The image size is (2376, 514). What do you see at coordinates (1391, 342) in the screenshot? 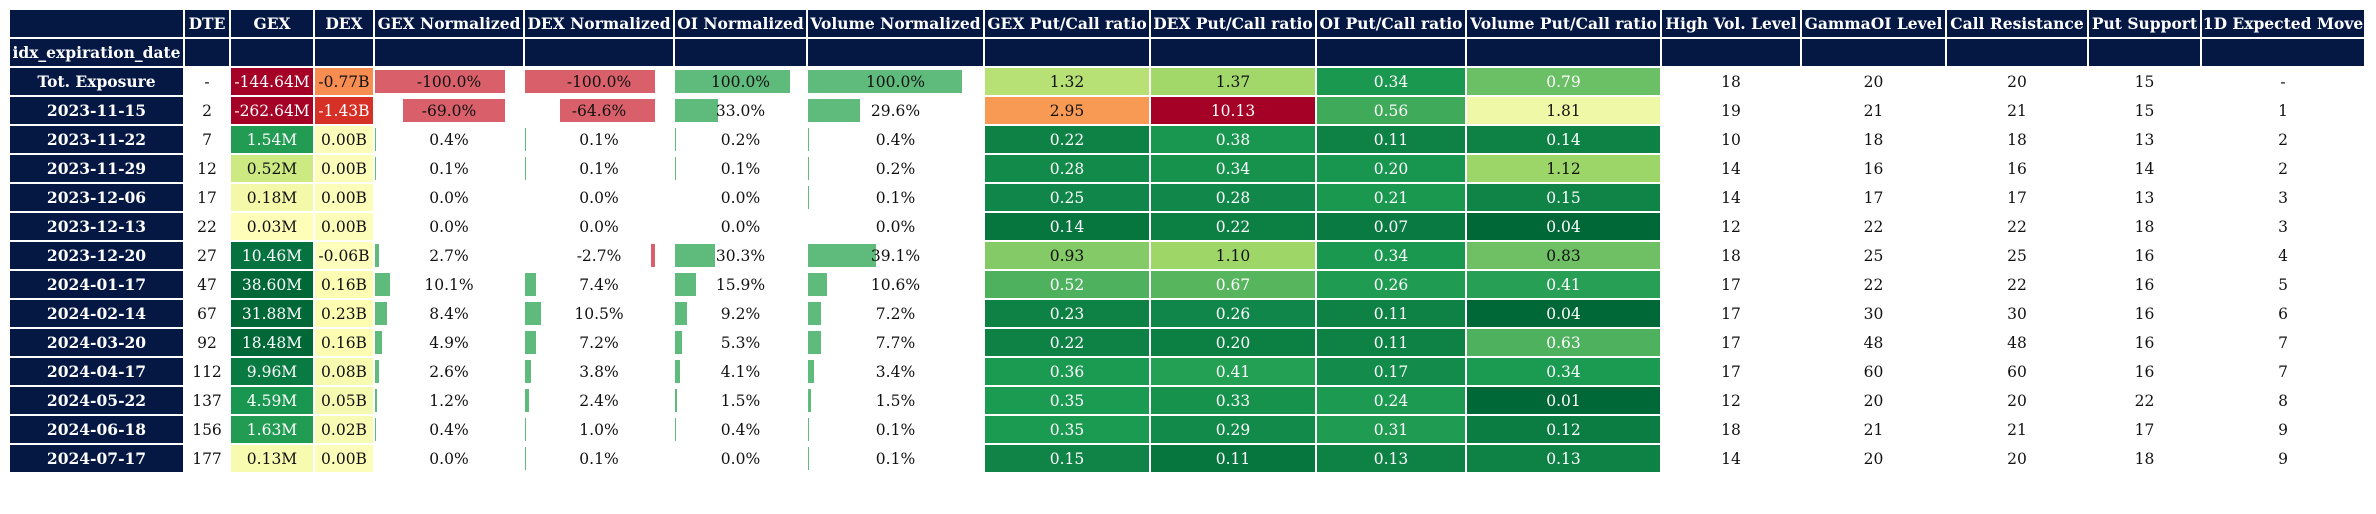
I see `oi-pc-cell: 0.11` at bounding box center [1391, 342].